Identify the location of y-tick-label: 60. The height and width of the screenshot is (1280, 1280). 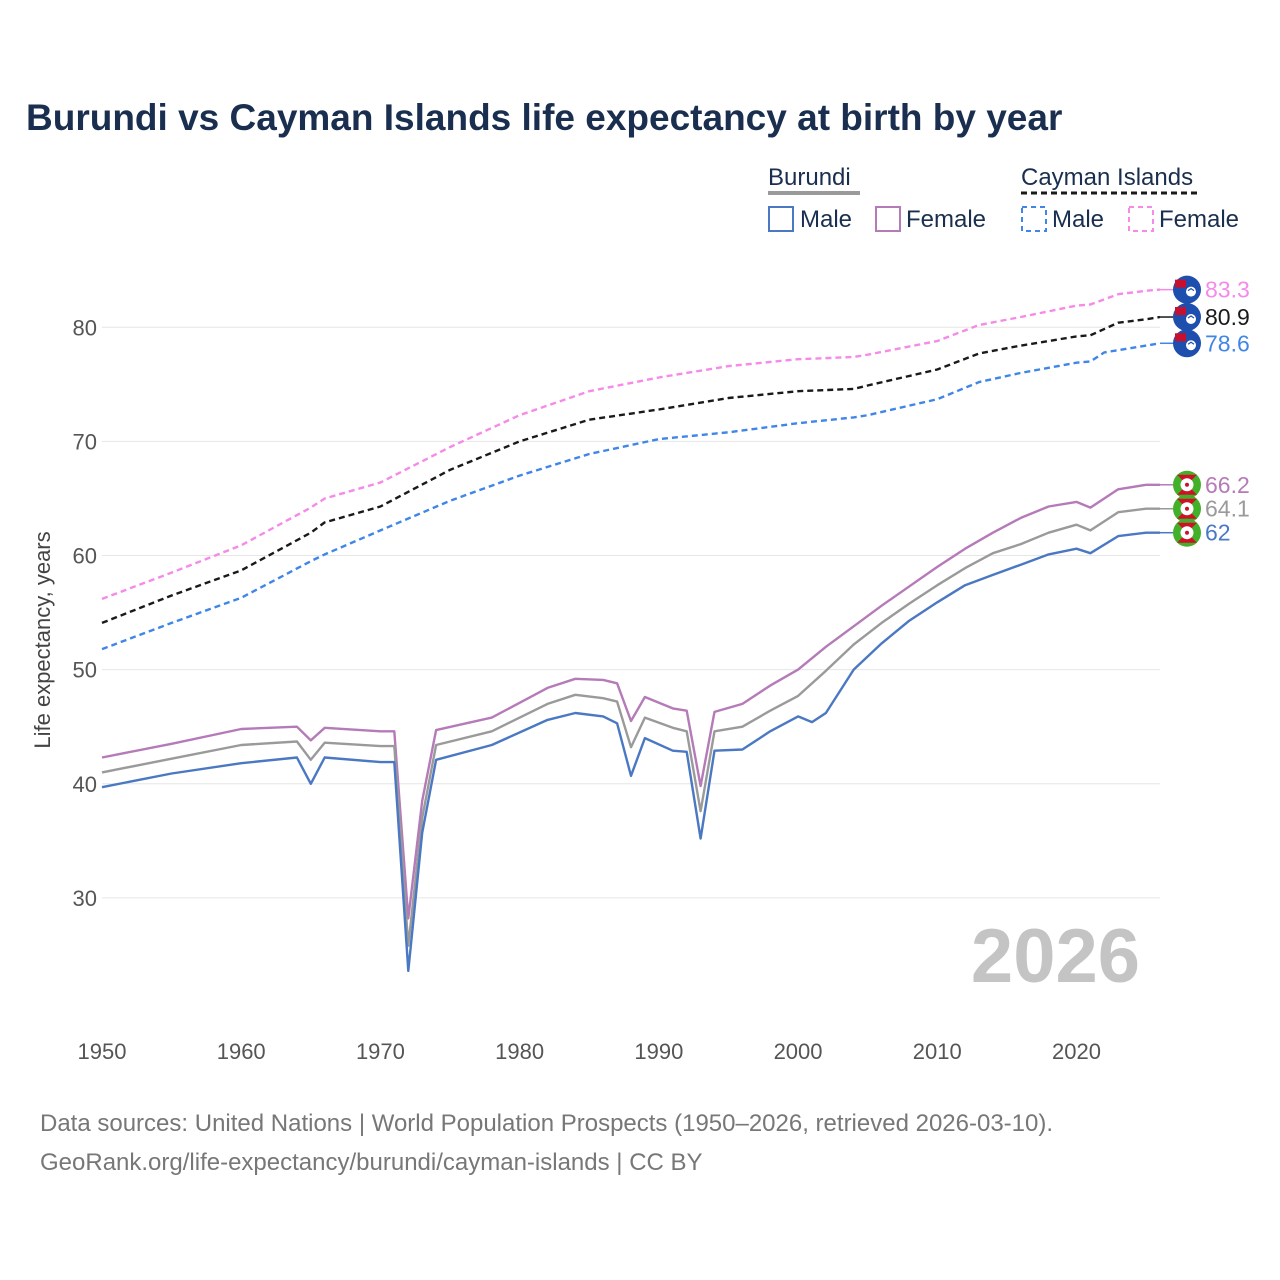
(85, 556).